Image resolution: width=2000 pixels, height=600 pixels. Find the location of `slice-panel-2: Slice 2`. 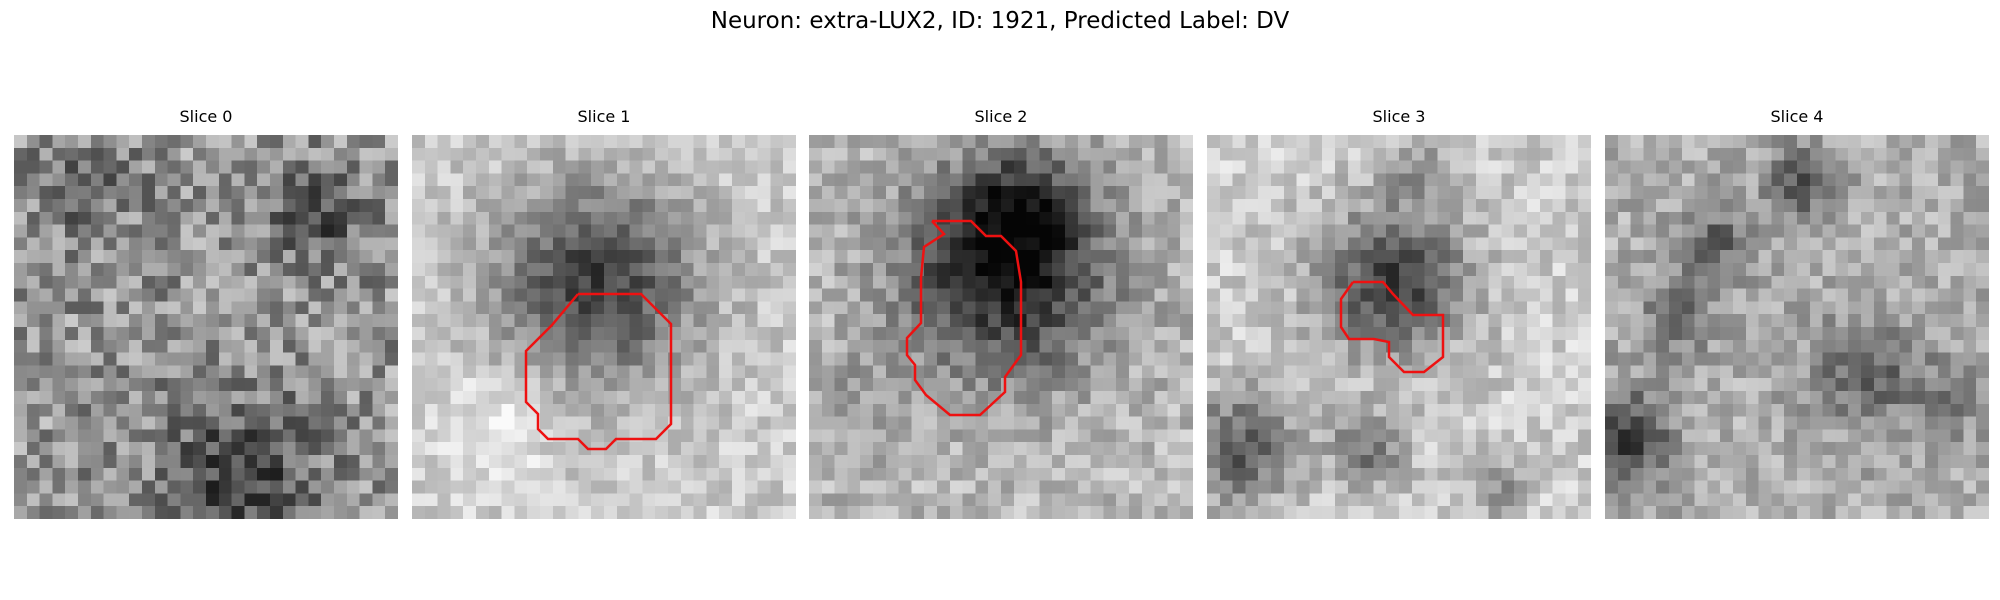

slice-panel-2: Slice 2 is located at coordinates (1001, 313).